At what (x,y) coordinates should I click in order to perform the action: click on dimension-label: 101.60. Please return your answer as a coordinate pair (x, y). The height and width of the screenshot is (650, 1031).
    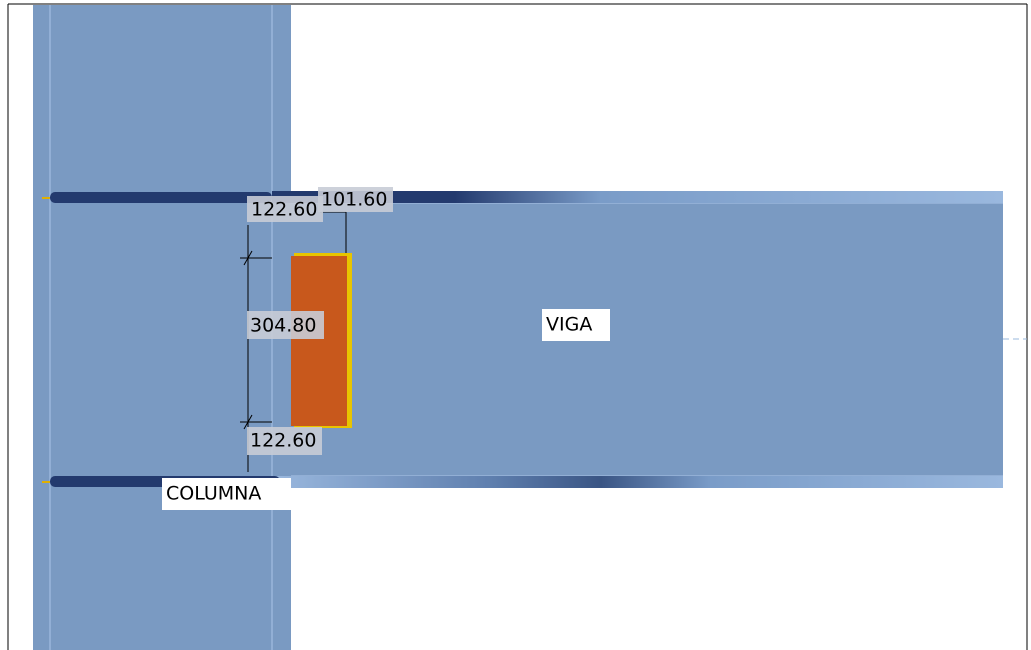
    Looking at the image, I should click on (354, 200).